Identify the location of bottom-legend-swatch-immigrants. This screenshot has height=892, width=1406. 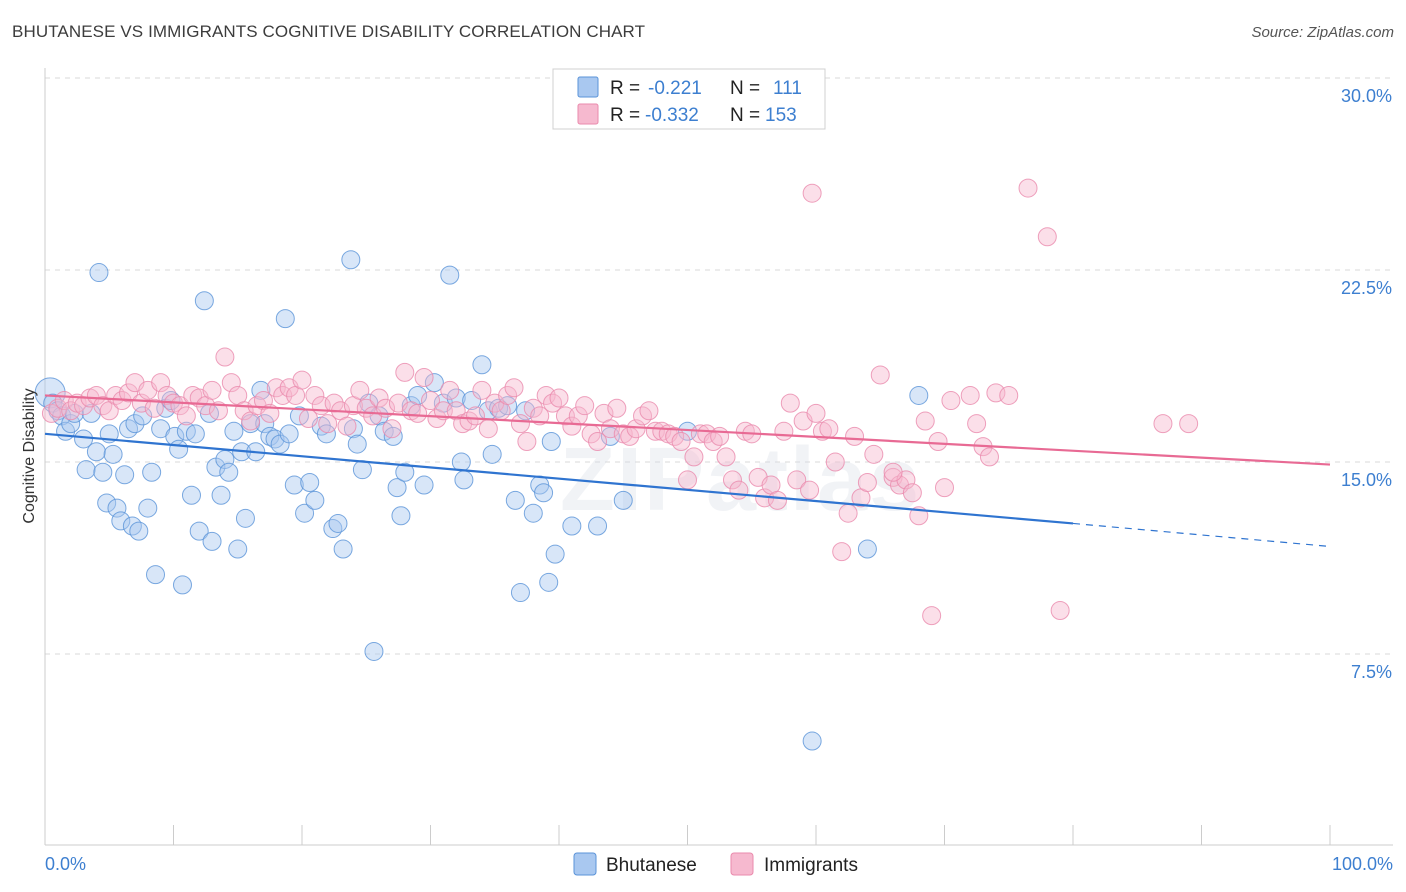
(742, 864).